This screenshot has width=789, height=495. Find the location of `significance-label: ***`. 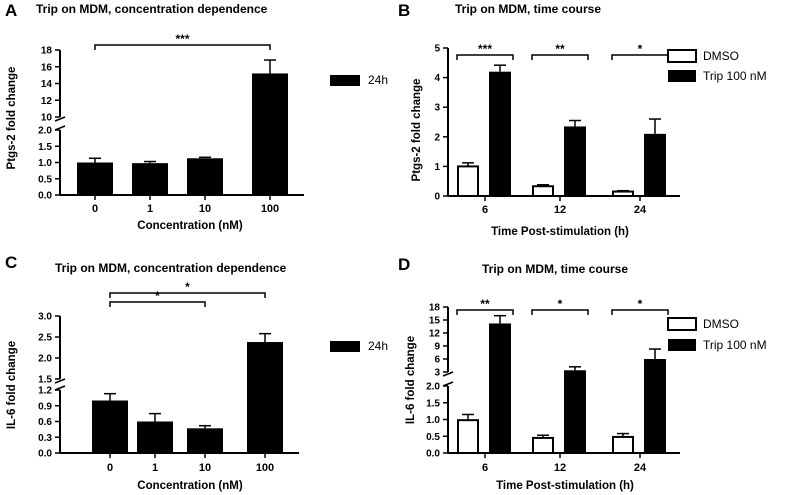

significance-label: *** is located at coordinates (485, 49).